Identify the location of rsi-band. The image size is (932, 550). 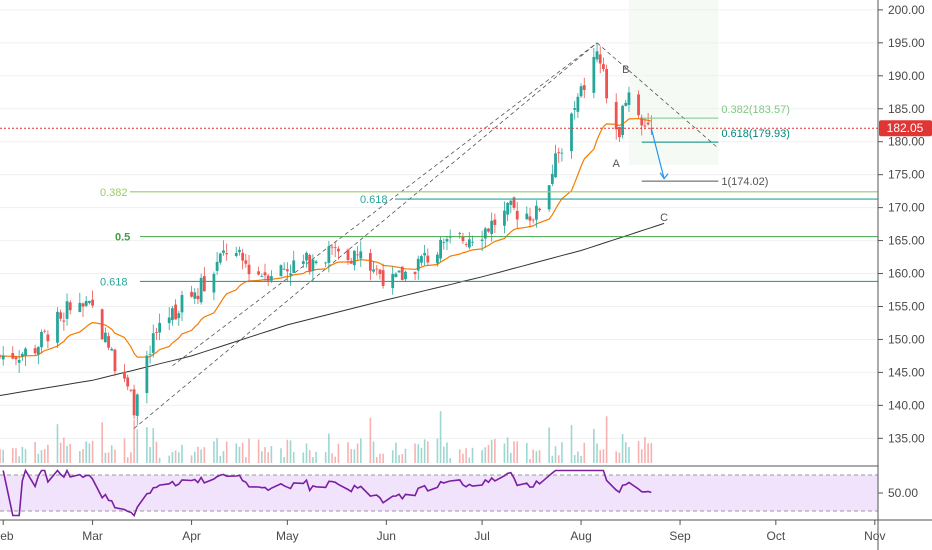
(439, 493).